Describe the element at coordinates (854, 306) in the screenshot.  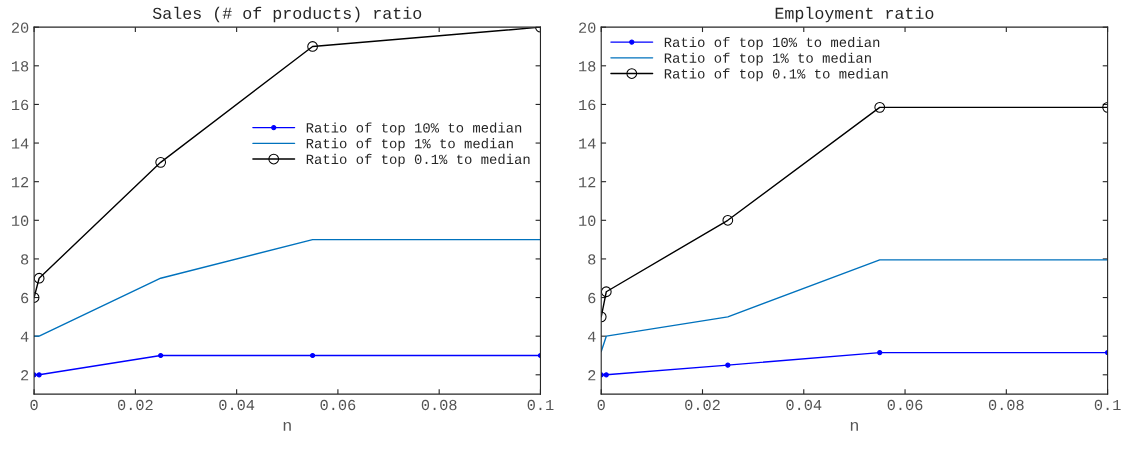
I see `line-series` at that location.